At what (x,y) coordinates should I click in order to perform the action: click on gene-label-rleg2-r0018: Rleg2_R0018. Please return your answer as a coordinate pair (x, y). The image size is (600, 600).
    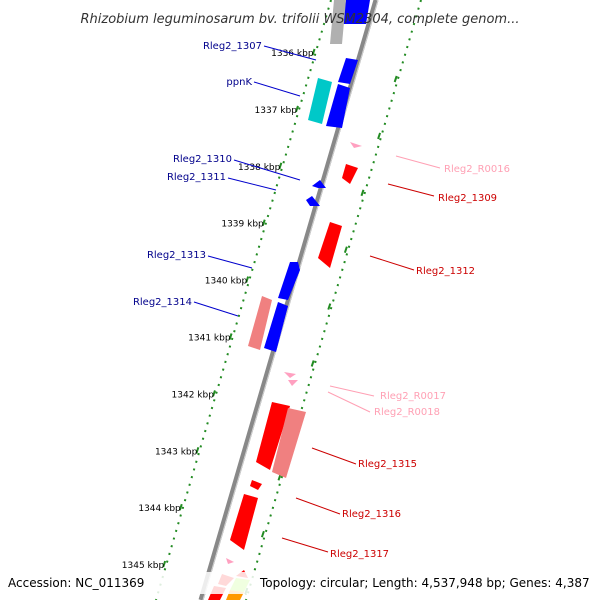
    Looking at the image, I should click on (407, 412).